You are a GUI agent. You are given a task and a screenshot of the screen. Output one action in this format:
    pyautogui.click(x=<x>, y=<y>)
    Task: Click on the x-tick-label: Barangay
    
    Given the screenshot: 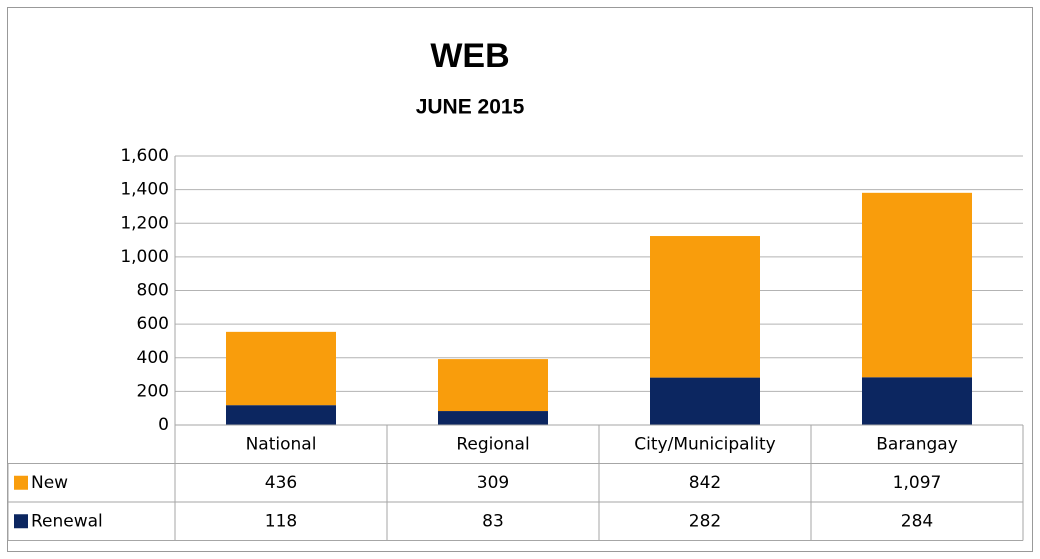 What is the action you would take?
    pyautogui.click(x=917, y=444)
    